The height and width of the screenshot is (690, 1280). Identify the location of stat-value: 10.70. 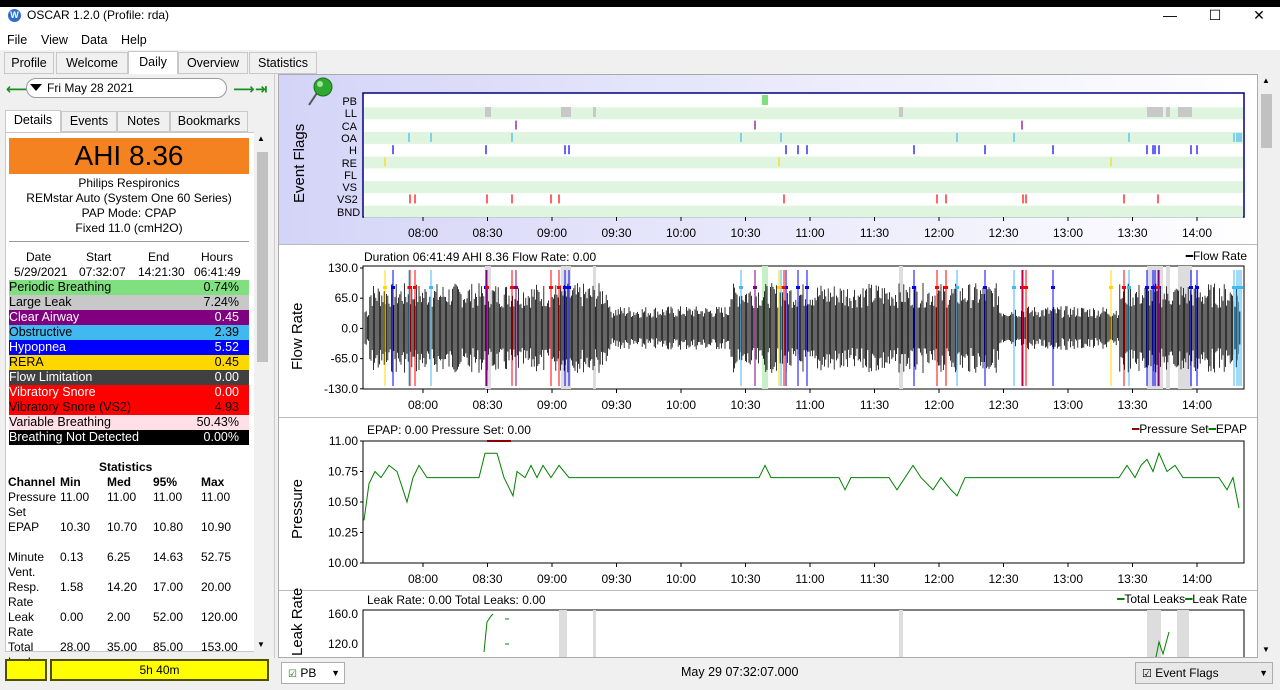
(122, 527).